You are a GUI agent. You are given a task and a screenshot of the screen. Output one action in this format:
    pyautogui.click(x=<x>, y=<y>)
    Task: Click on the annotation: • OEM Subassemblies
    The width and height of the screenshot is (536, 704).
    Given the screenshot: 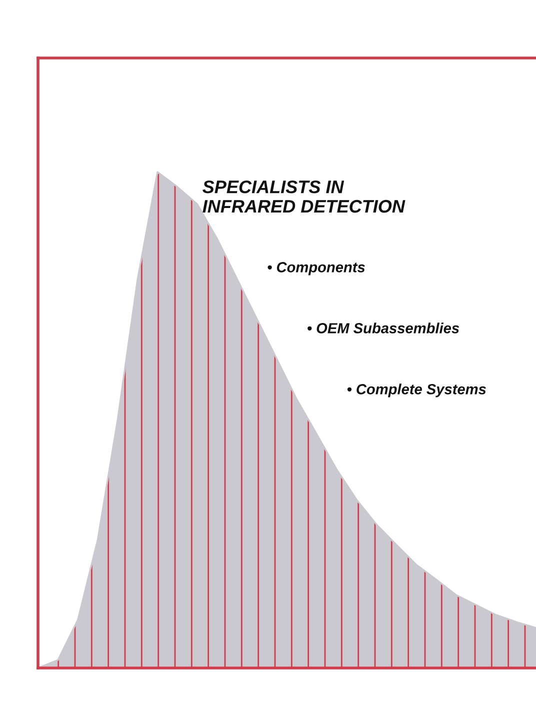 What is the action you would take?
    pyautogui.click(x=384, y=328)
    